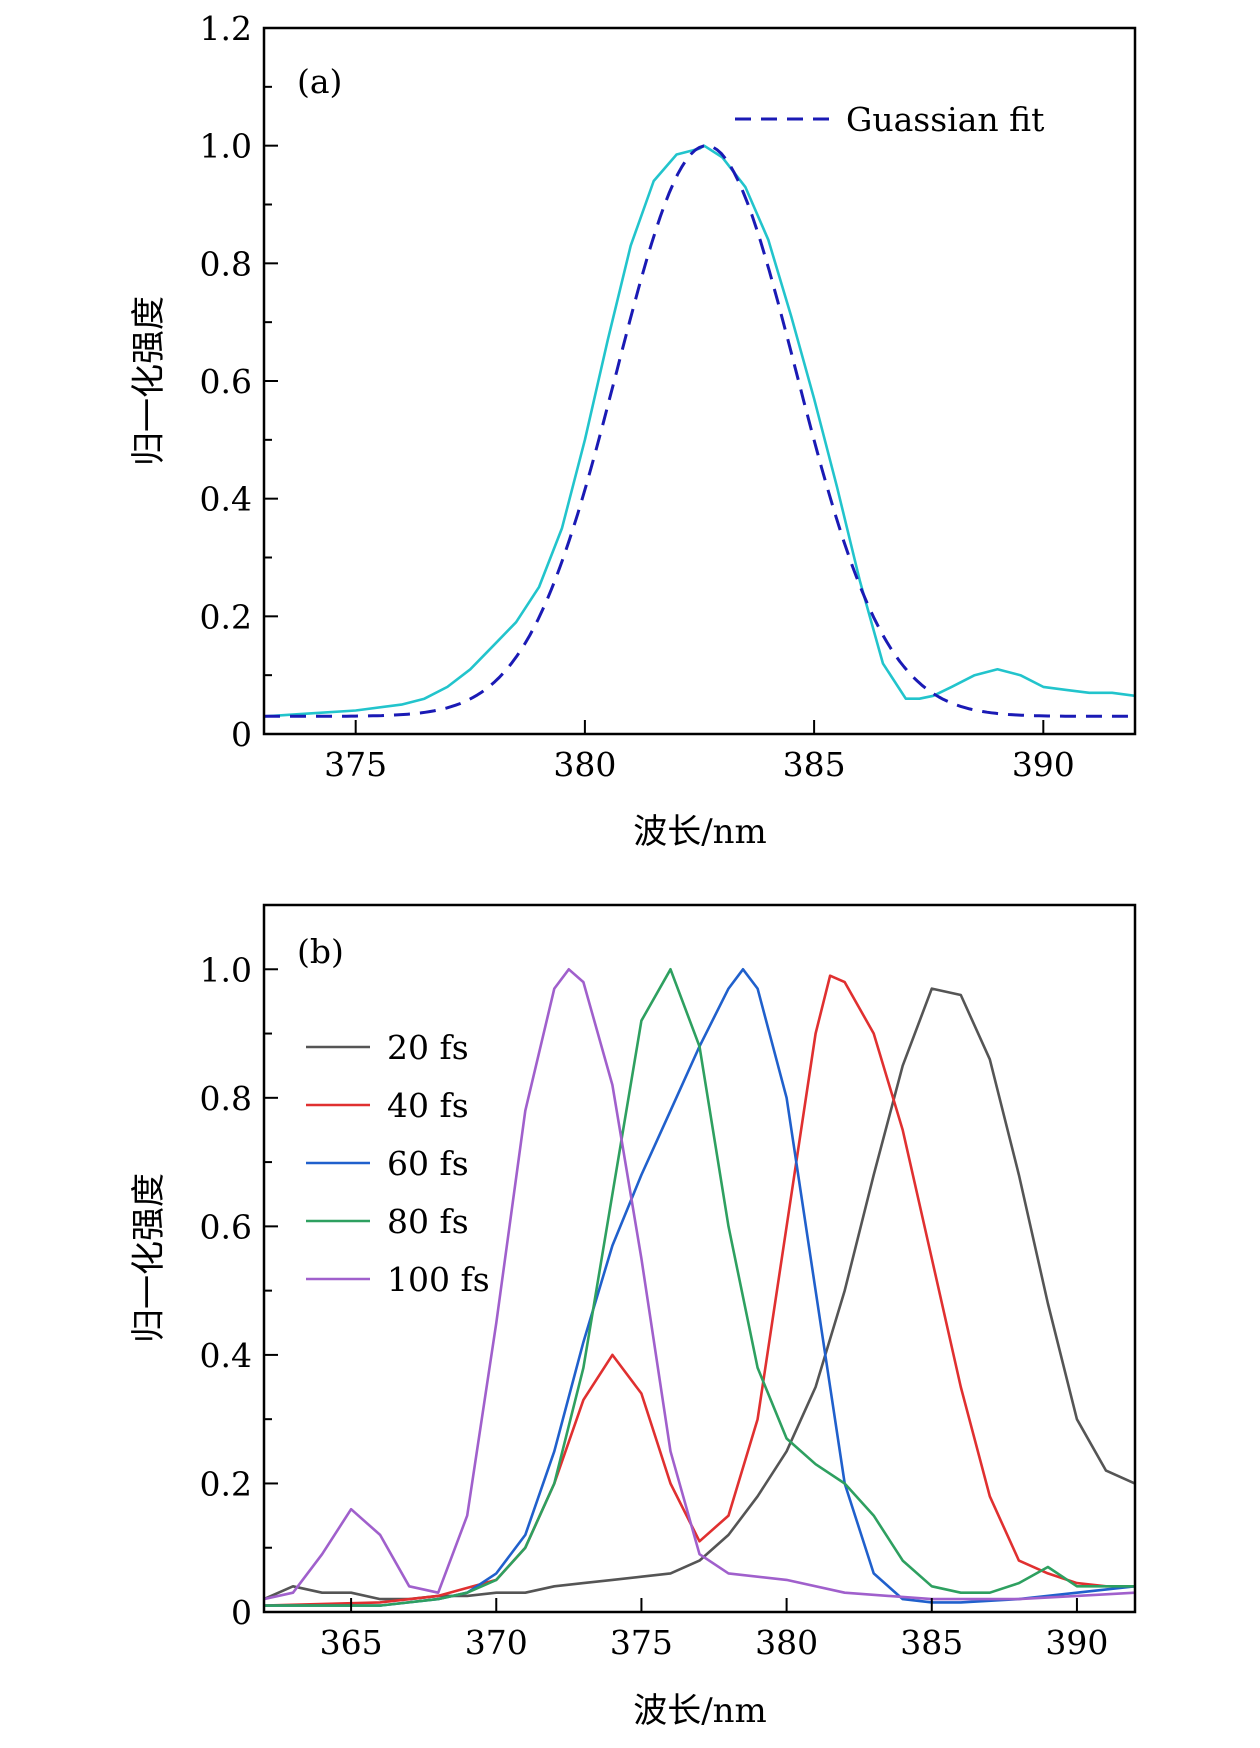  I want to click on panel-b-x-tick-label-385: 385, so click(931, 1642).